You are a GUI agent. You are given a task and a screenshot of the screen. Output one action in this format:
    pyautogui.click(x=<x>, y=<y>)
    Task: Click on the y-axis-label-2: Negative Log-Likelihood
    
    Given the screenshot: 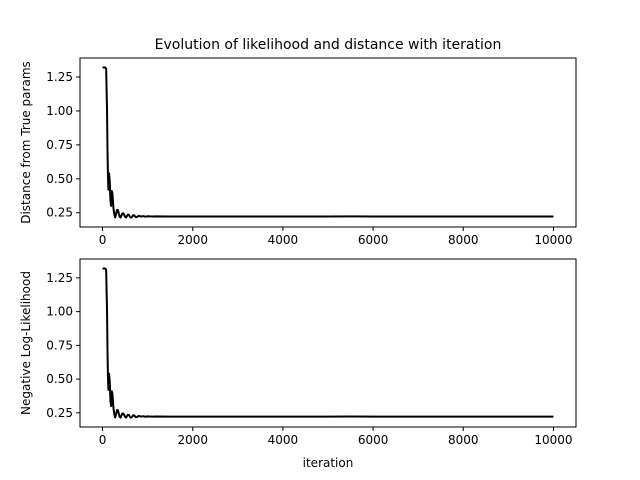 What is the action you would take?
    pyautogui.click(x=26, y=343)
    